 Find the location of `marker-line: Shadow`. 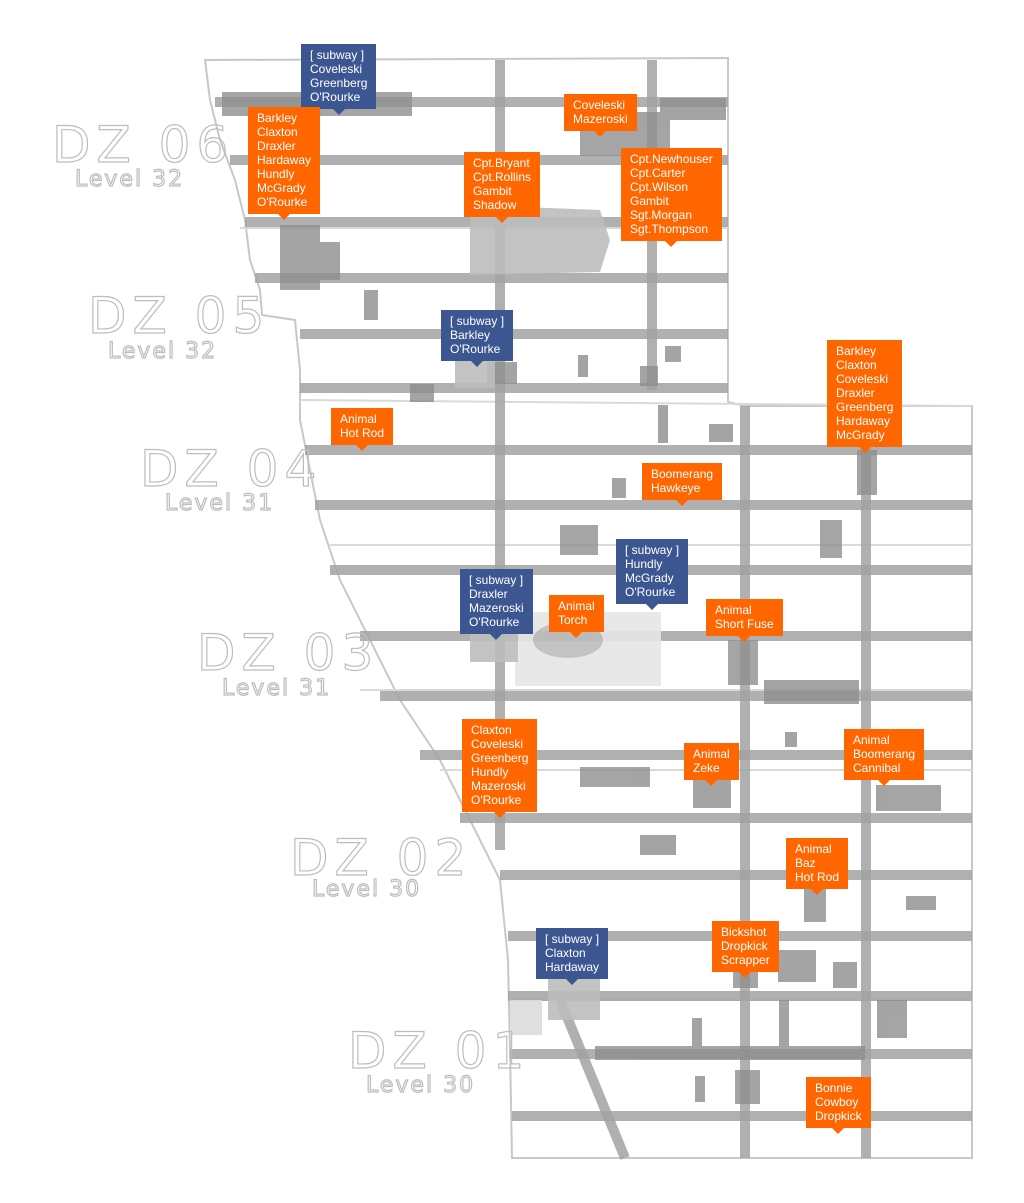

marker-line: Shadow is located at coordinates (495, 205).